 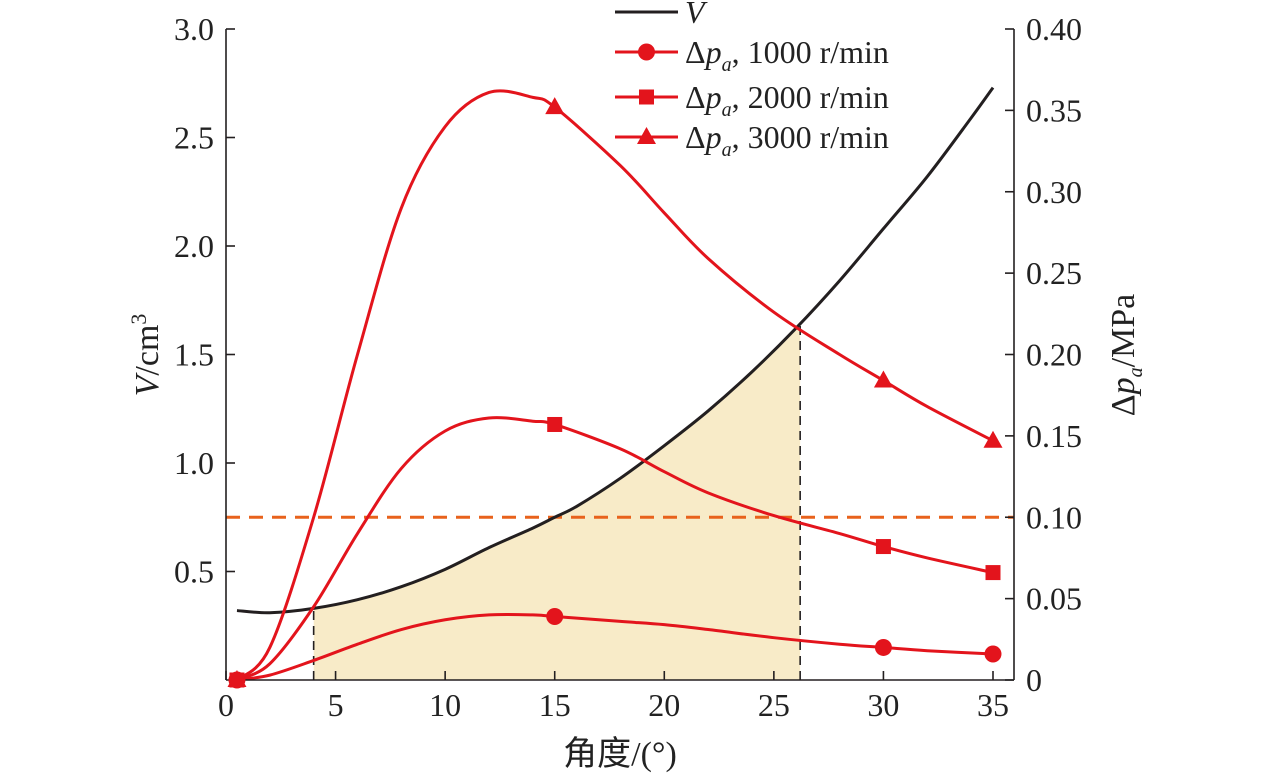 I want to click on y-left-tick-label-0: 0.5, so click(x=194, y=572).